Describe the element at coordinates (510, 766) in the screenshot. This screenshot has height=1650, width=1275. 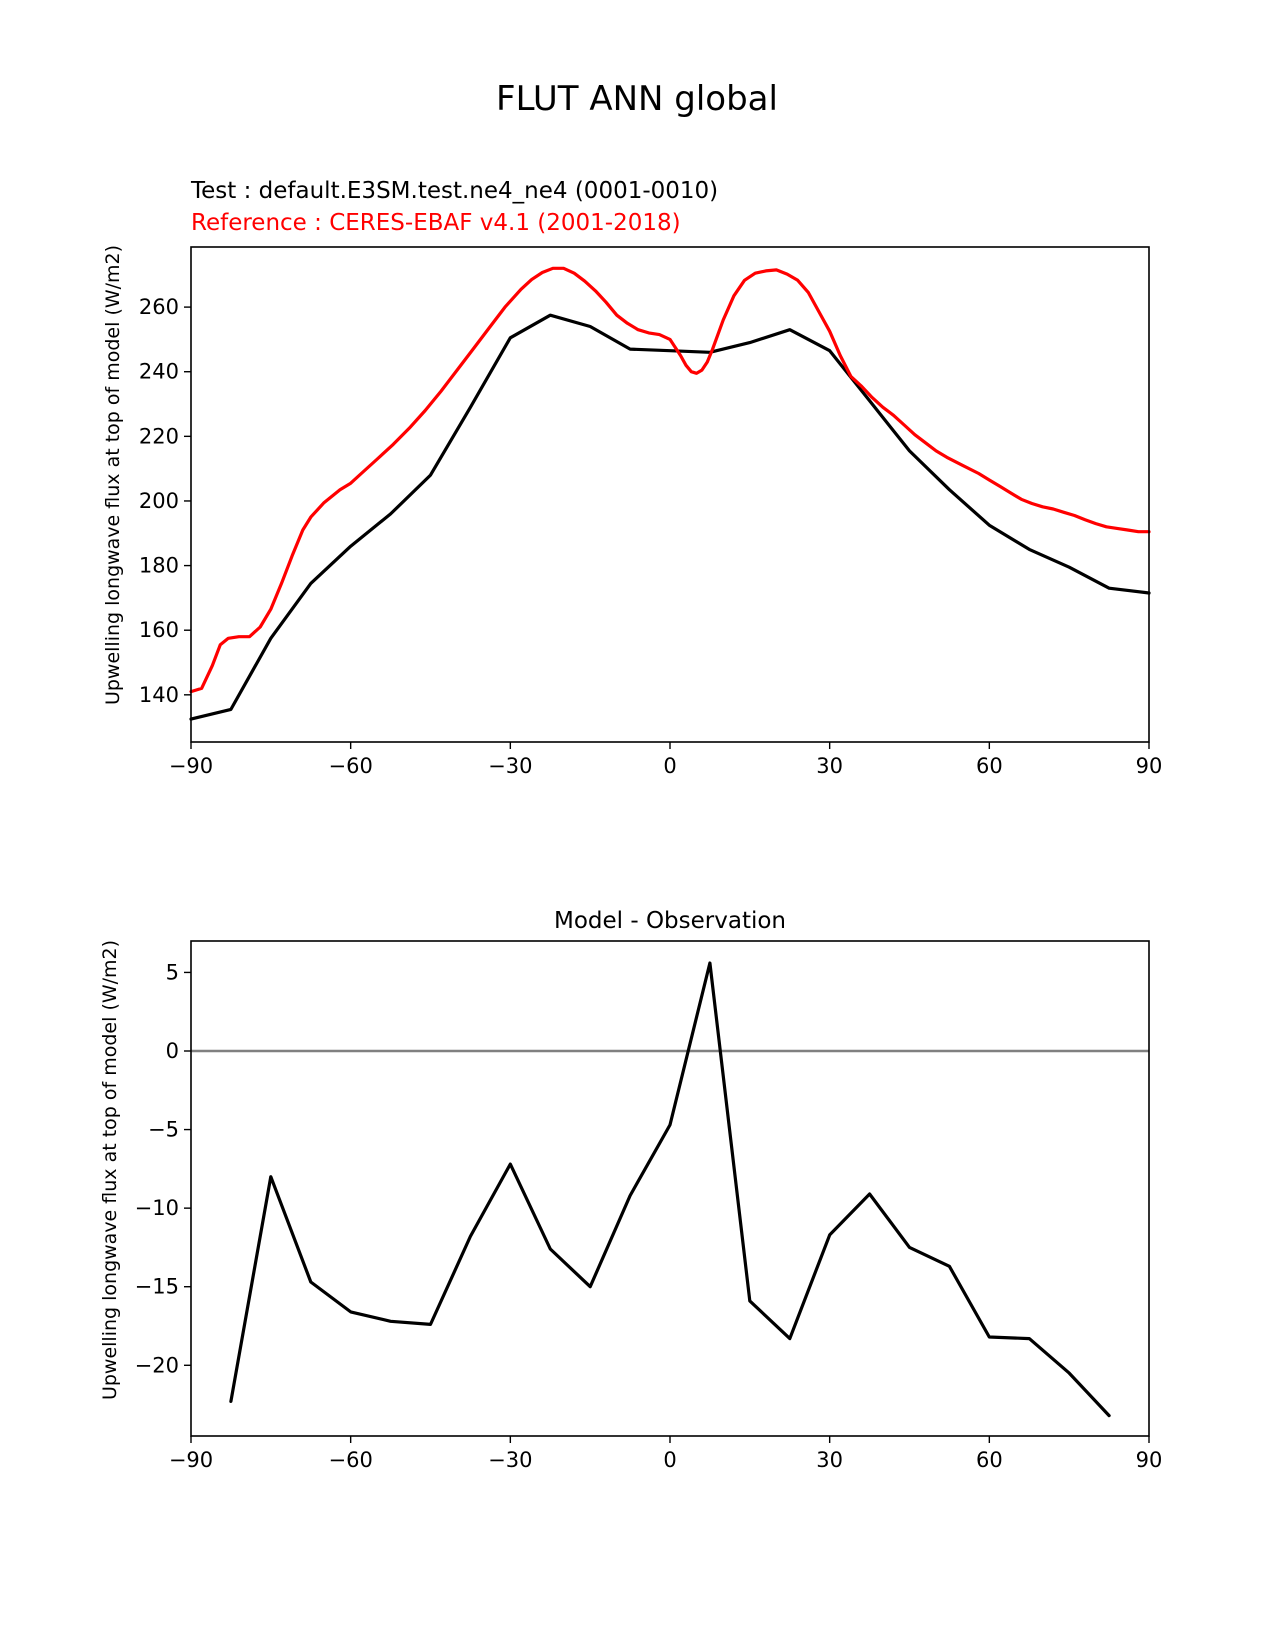
I see `top-x-tick-label: −30` at that location.